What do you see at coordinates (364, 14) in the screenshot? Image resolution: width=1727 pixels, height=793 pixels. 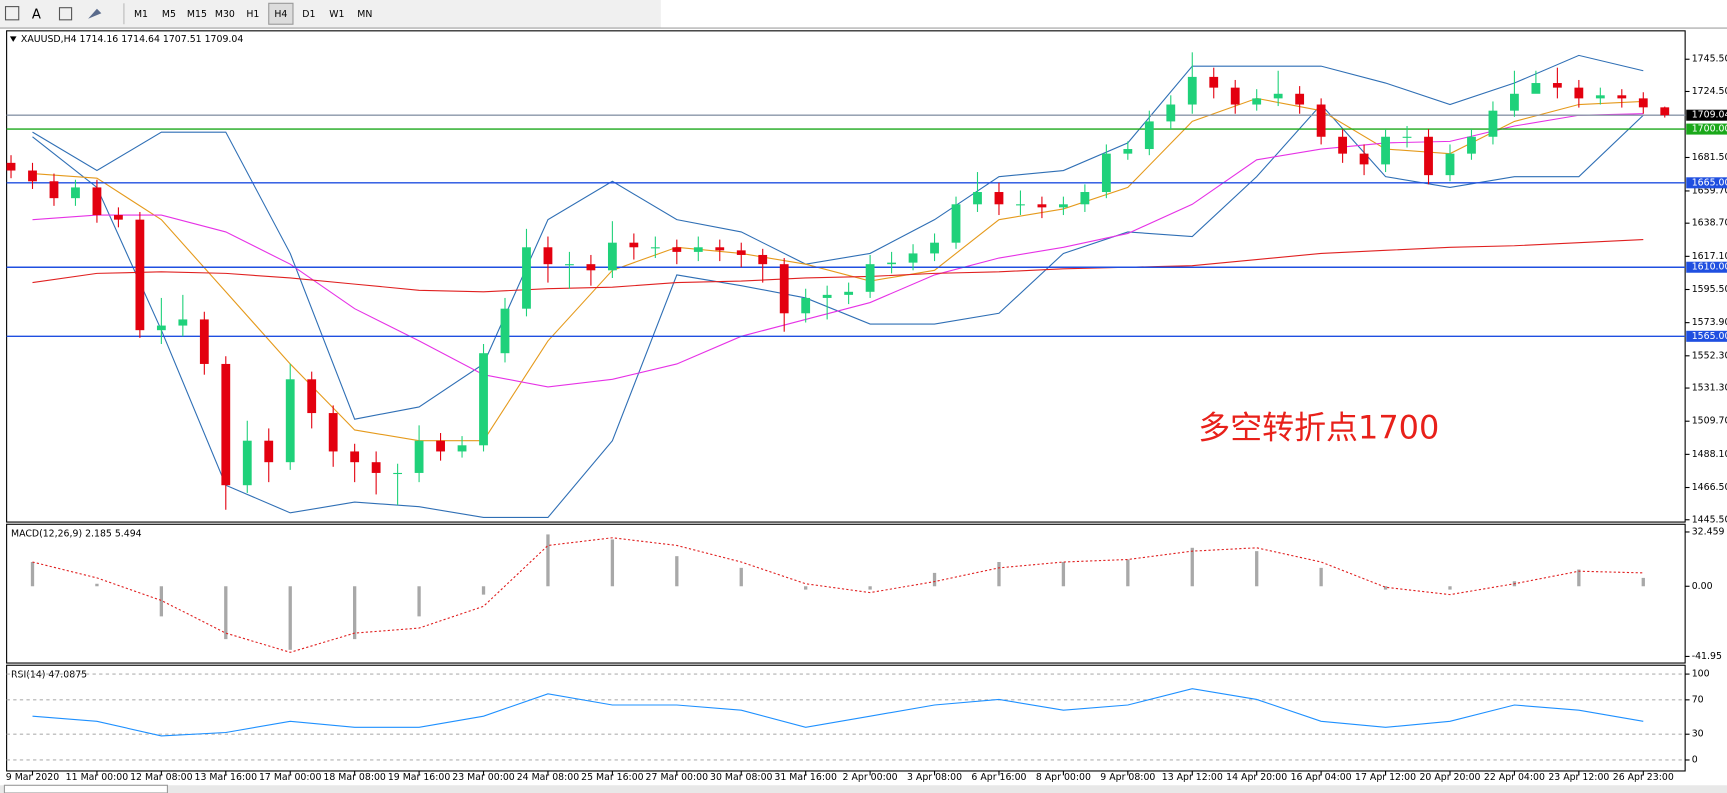 I see `timeframe-button: MN` at bounding box center [364, 14].